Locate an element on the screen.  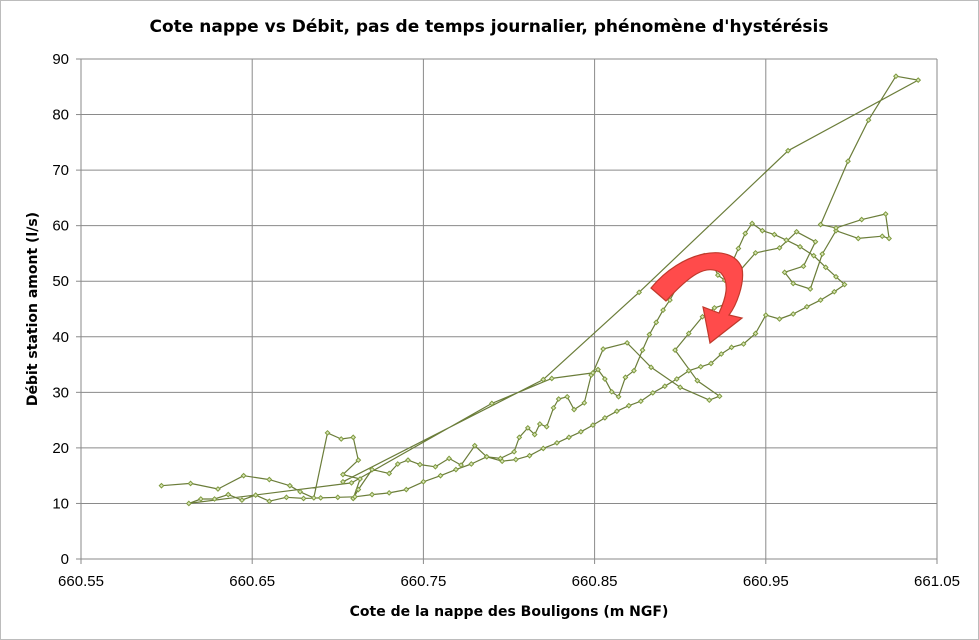
y-tick-label: 10 is located at coordinates (60, 503).